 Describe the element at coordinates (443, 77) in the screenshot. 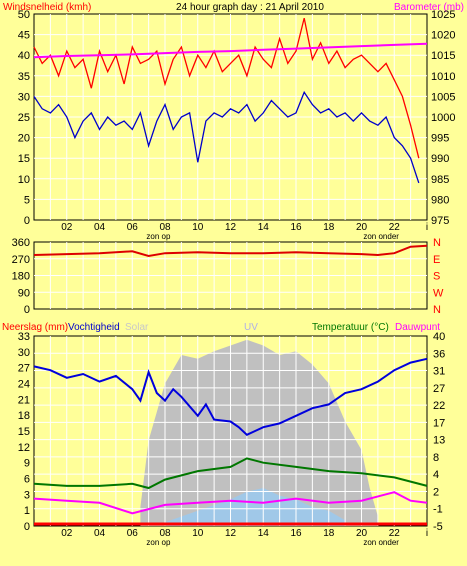

I see `barometer-tick-label: 1010` at that location.